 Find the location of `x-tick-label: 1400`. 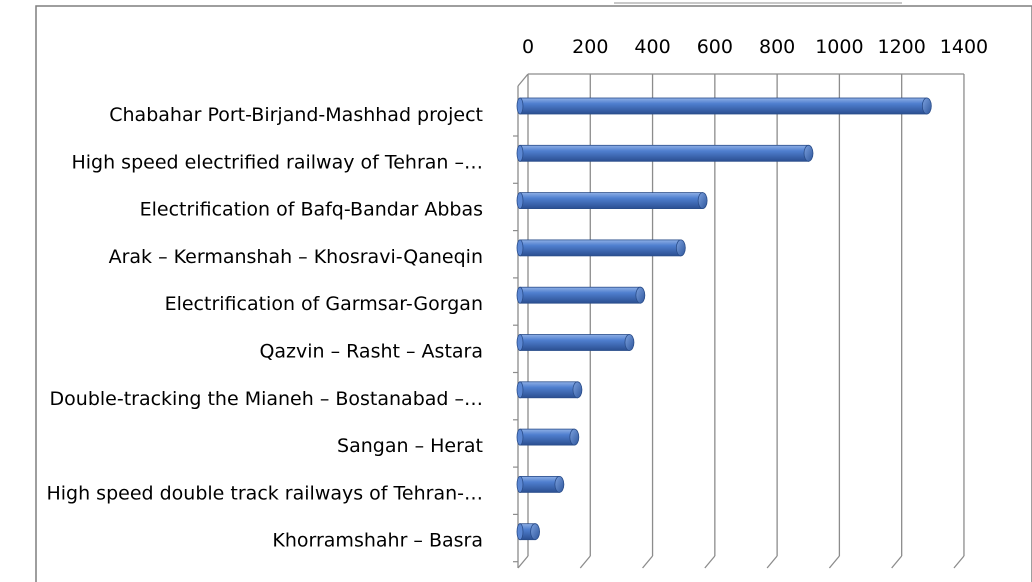

x-tick-label: 1400 is located at coordinates (964, 47).